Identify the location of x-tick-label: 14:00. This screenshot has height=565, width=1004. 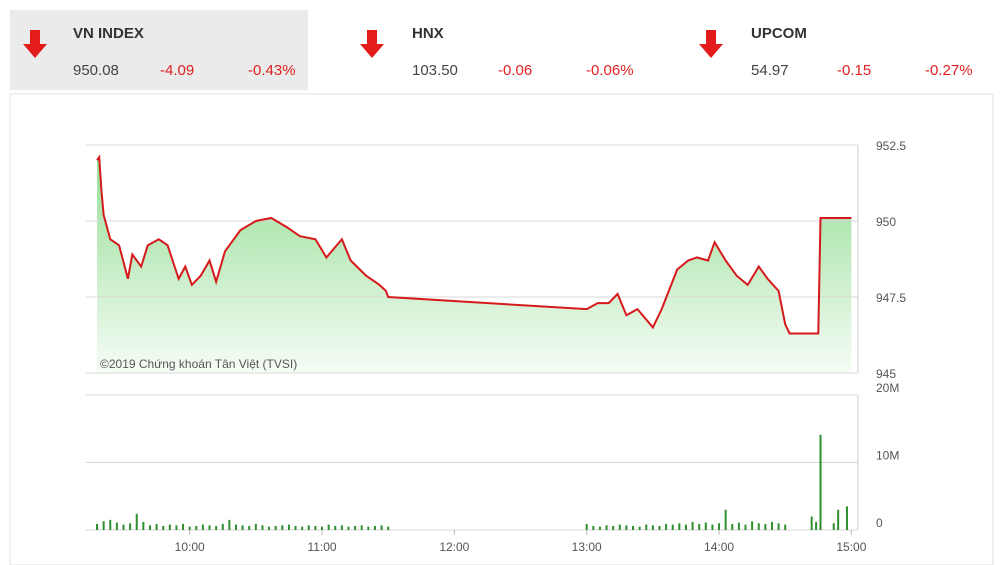
(719, 547).